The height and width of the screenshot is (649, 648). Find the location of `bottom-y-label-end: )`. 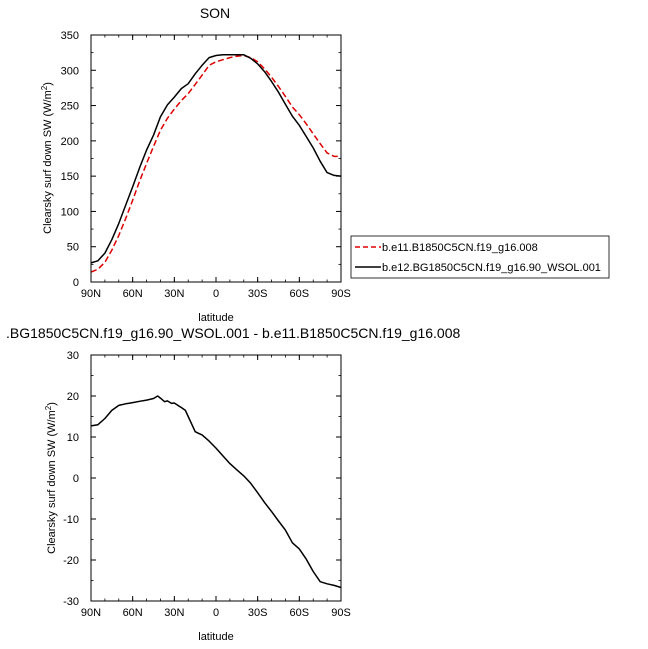

bottom-y-label-end: ) is located at coordinates (52, 404).